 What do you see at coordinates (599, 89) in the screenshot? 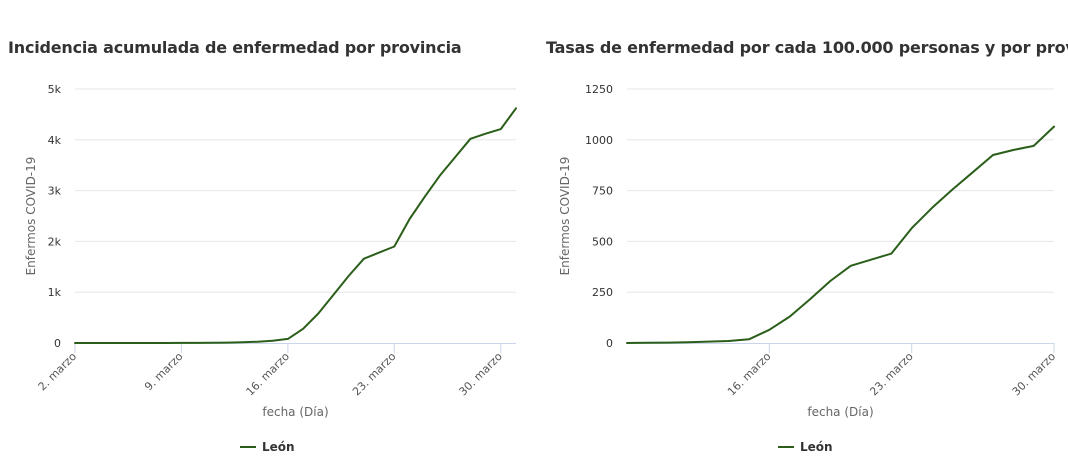
I see `y-tick-label: 1250` at bounding box center [599, 89].